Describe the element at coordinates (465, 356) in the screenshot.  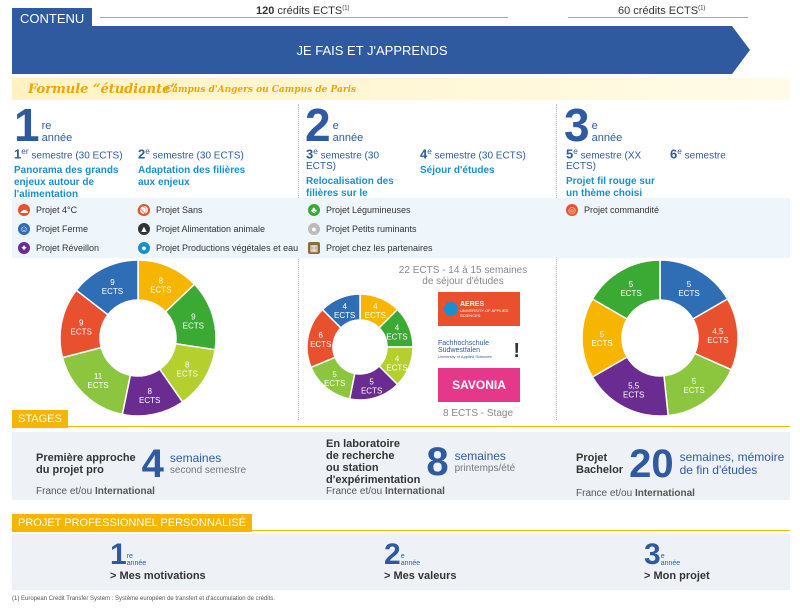
I see `fh-line3: University of Applied Sciences` at that location.